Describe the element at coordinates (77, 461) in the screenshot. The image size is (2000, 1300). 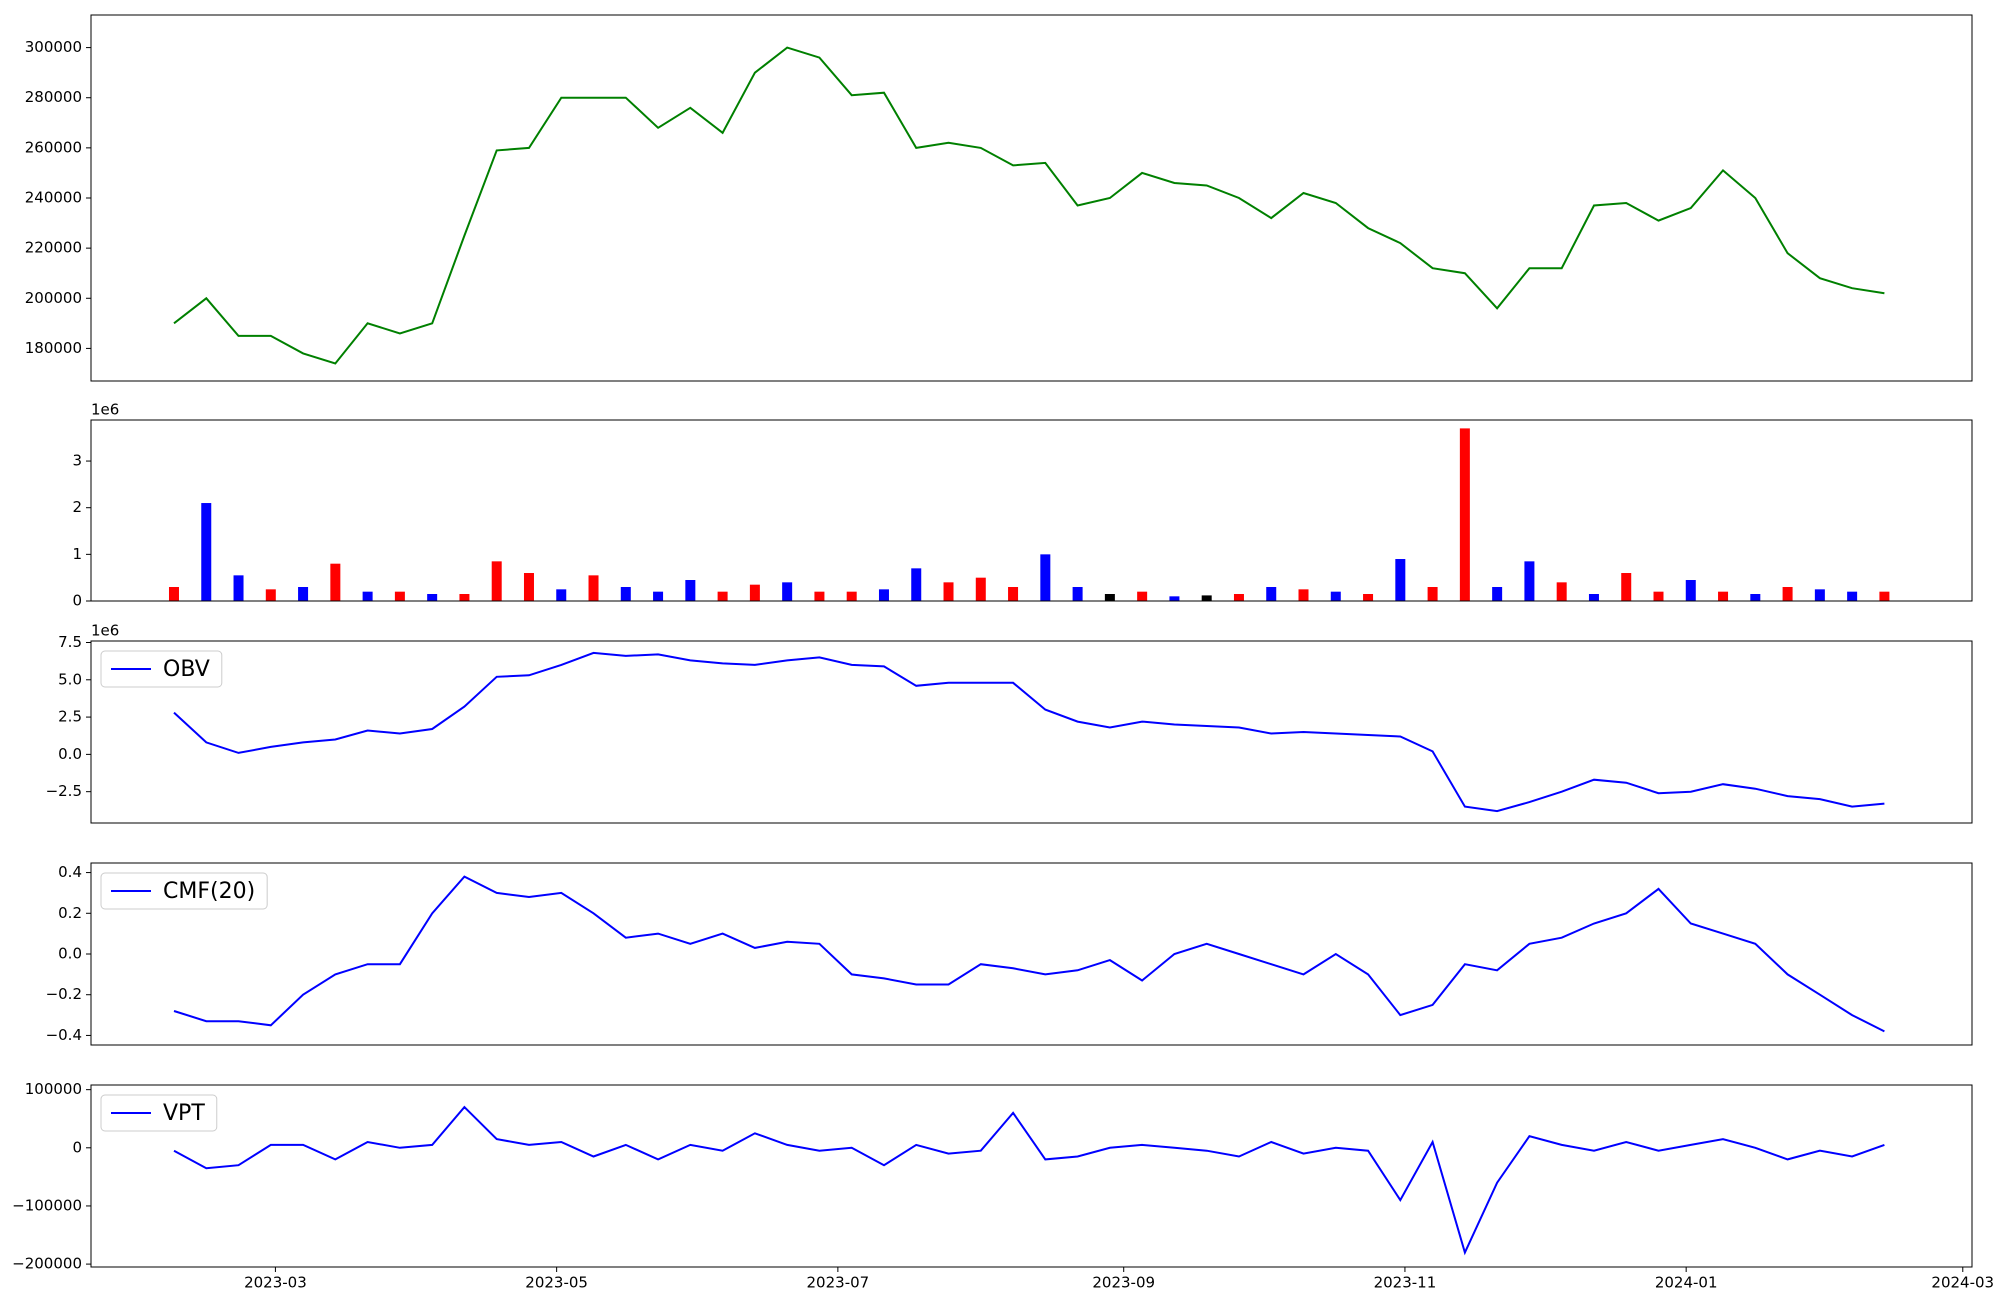
I see `y-tick-label: 3` at that location.